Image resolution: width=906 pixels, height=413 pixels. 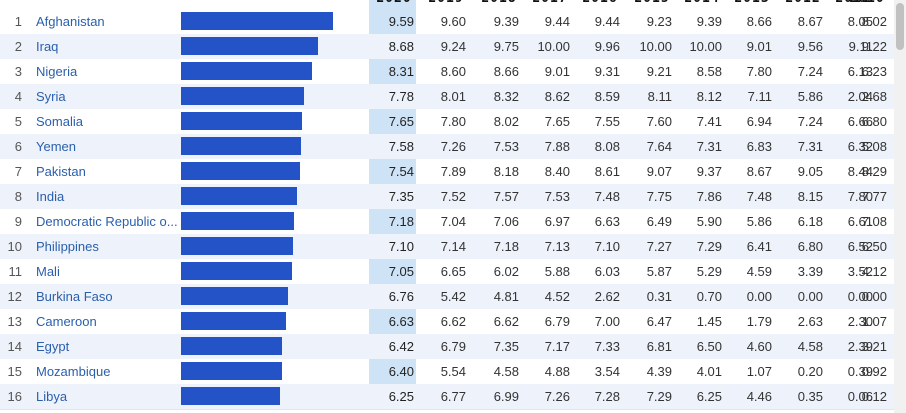 What do you see at coordinates (709, 321) in the screenshot?
I see `year-score-cell: 1.45` at bounding box center [709, 321].